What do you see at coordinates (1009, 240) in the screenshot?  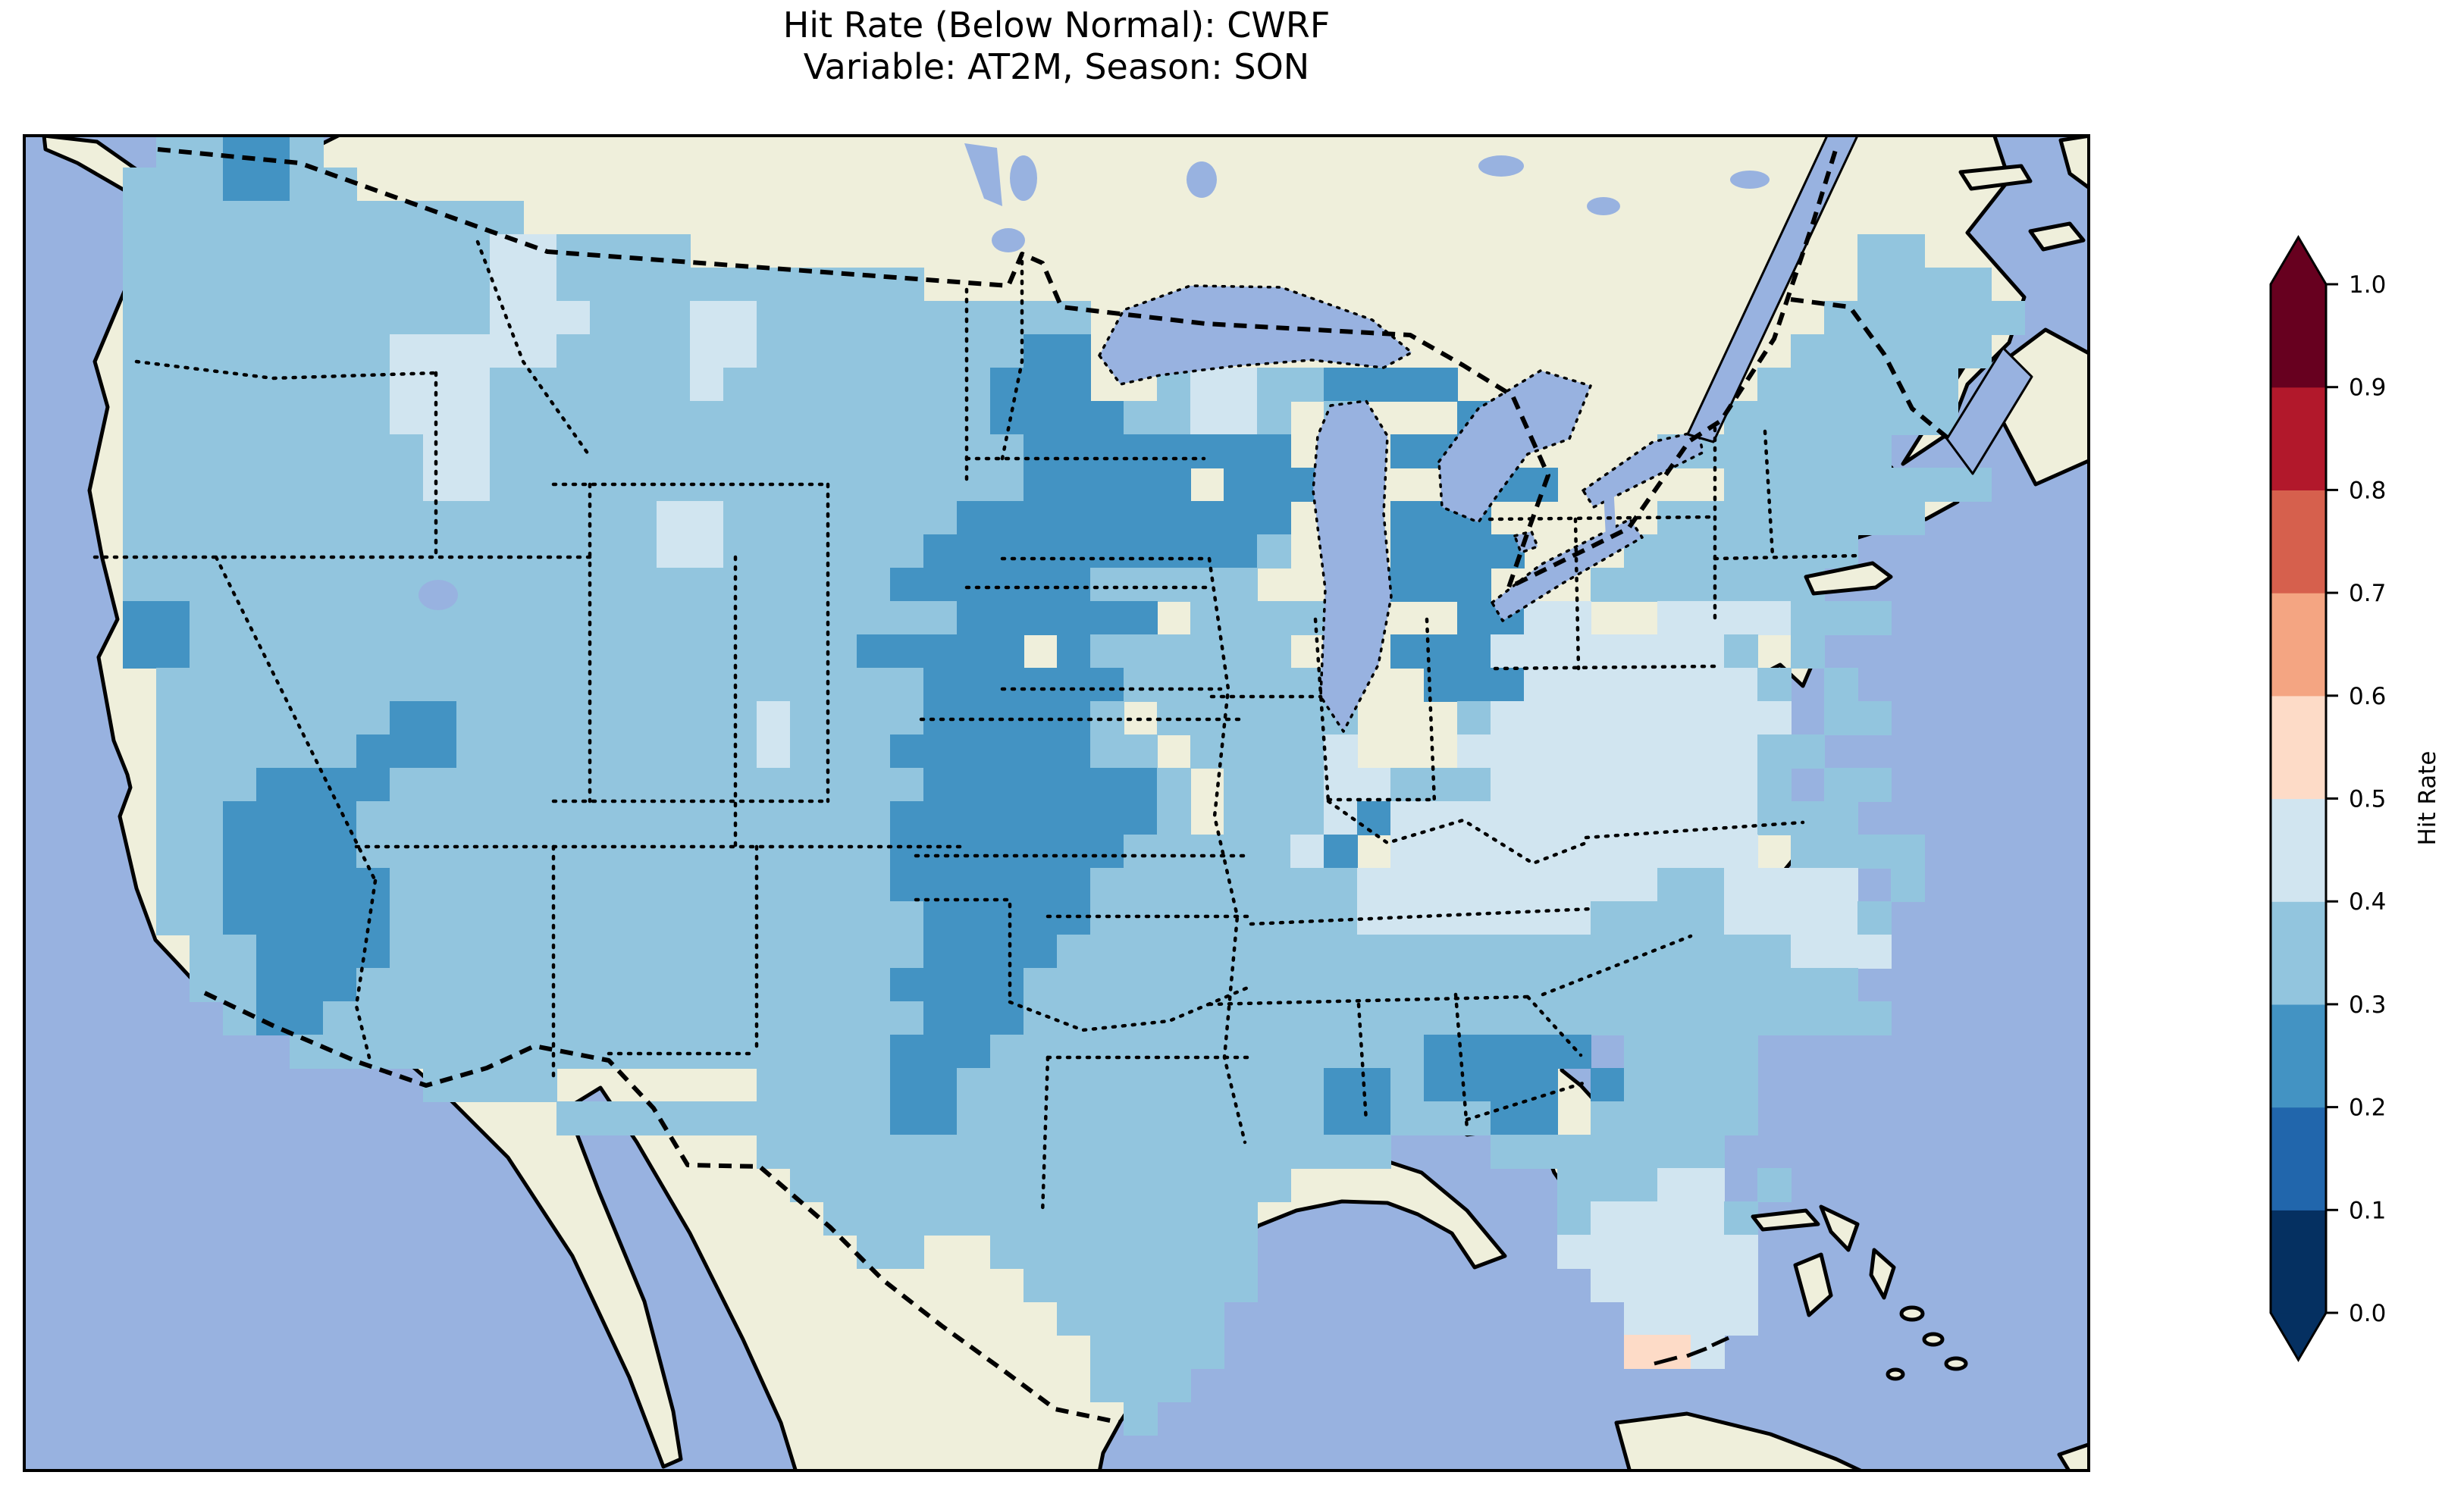 I see `lake-of-the-woods` at bounding box center [1009, 240].